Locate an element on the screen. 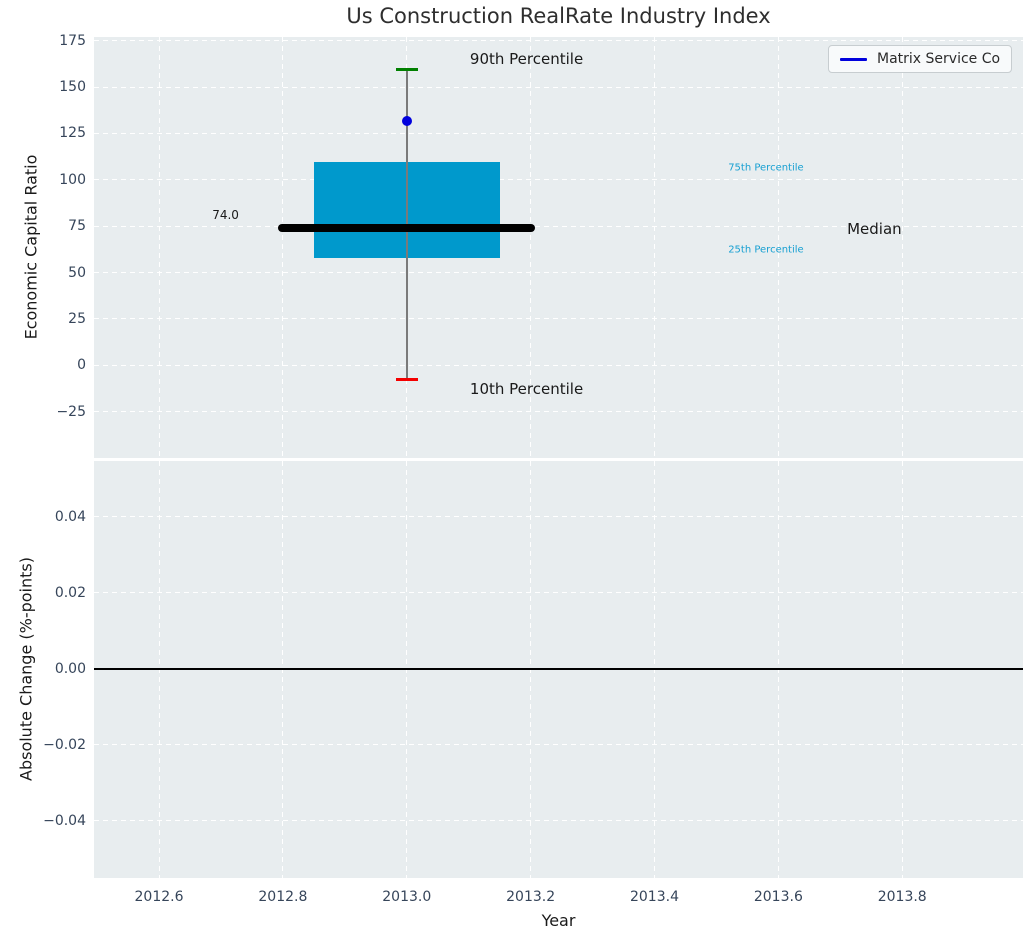 The width and height of the screenshot is (1034, 942). y-tick-label: 75 is located at coordinates (77, 226).